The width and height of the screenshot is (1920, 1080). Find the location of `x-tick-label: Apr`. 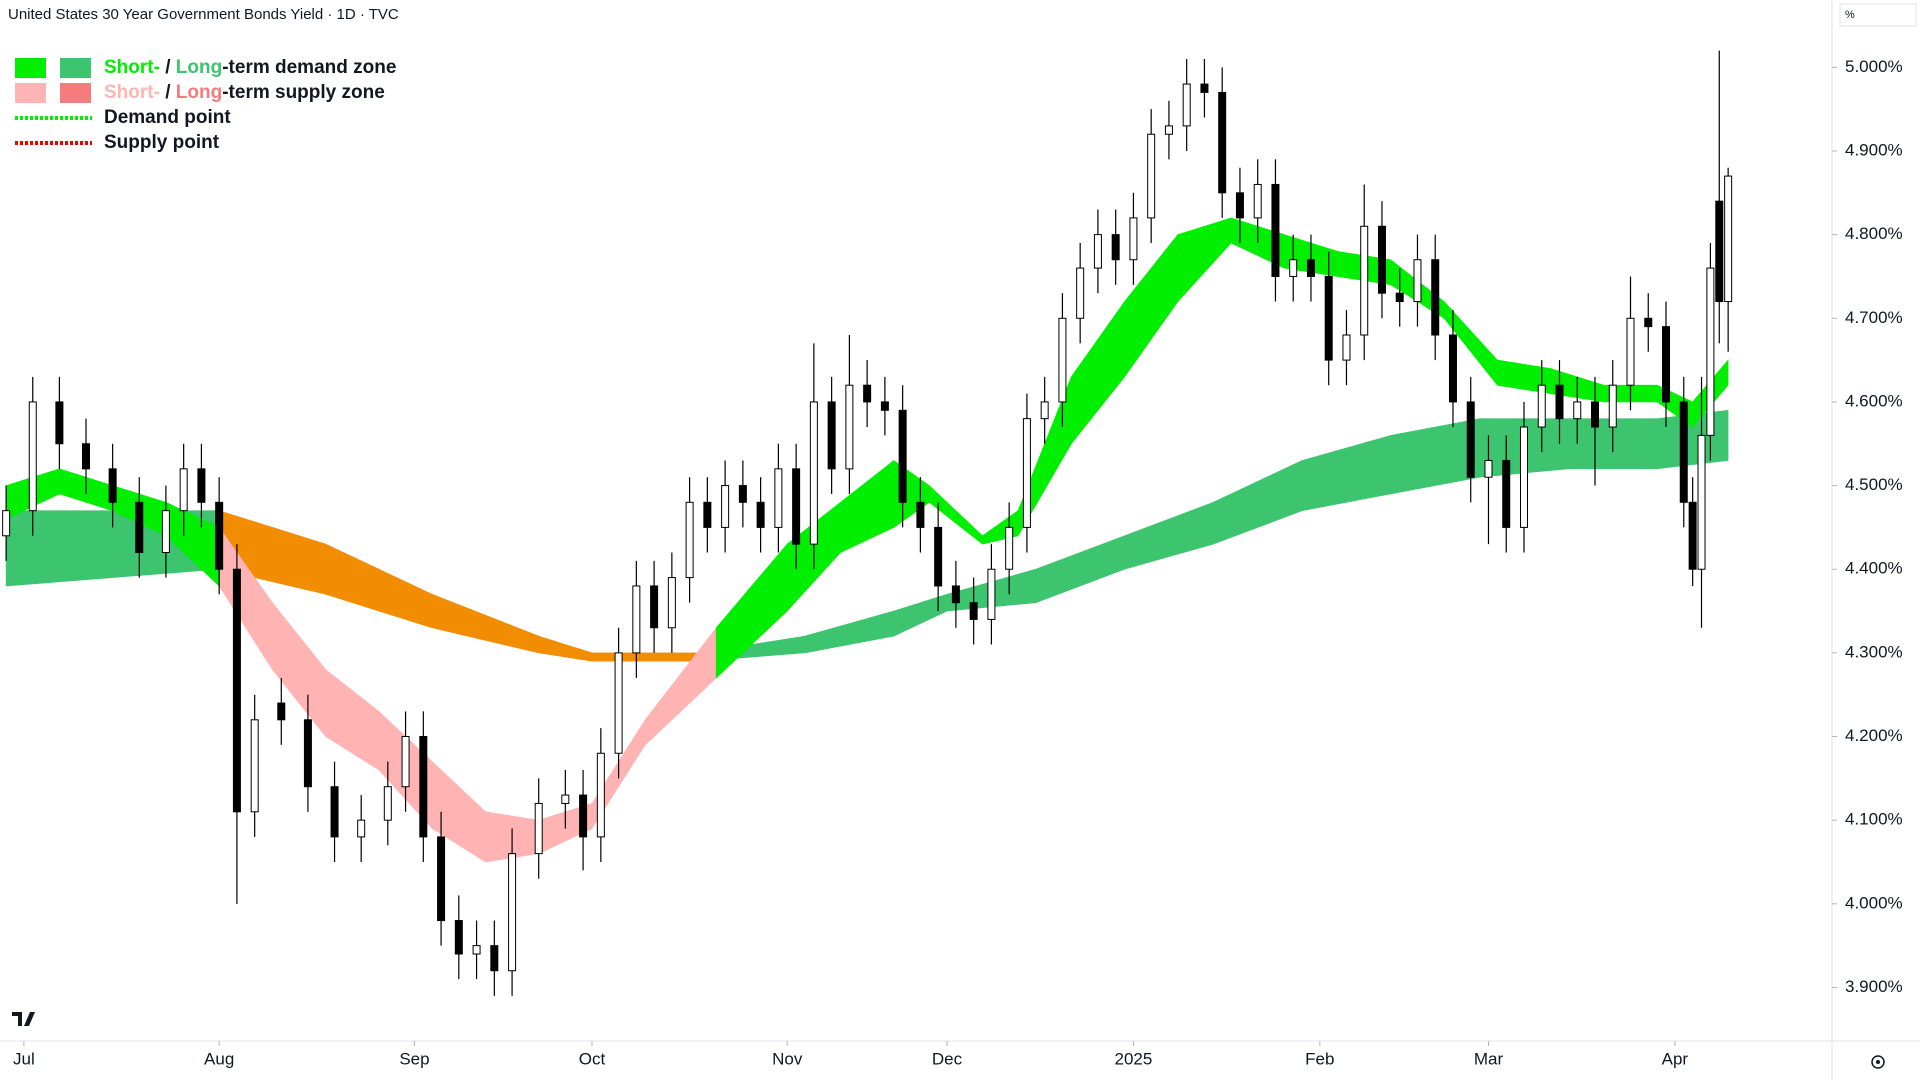

x-tick-label: Apr is located at coordinates (1675, 1058).